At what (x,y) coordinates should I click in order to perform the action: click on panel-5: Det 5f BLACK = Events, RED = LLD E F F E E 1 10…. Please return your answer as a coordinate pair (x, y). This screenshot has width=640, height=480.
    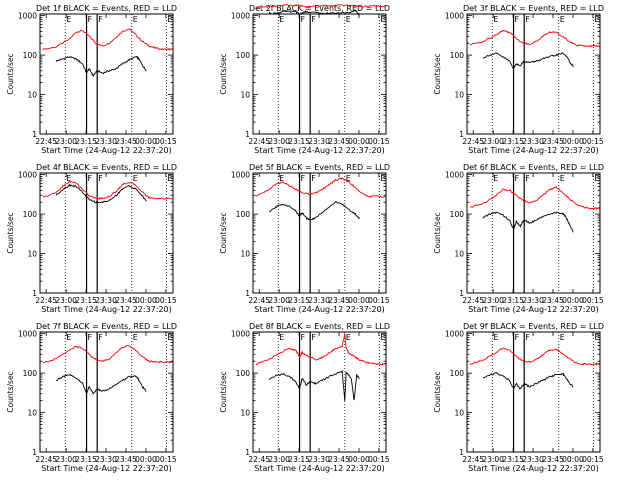
    Looking at the image, I should click on (304, 238).